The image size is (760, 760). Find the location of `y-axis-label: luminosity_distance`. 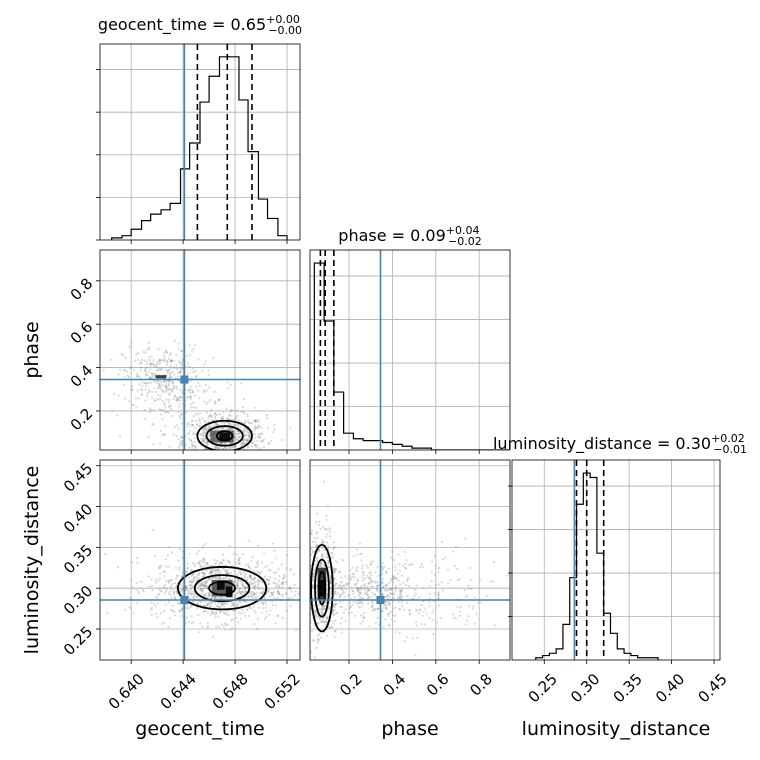

y-axis-label: luminosity_distance is located at coordinates (32, 560).